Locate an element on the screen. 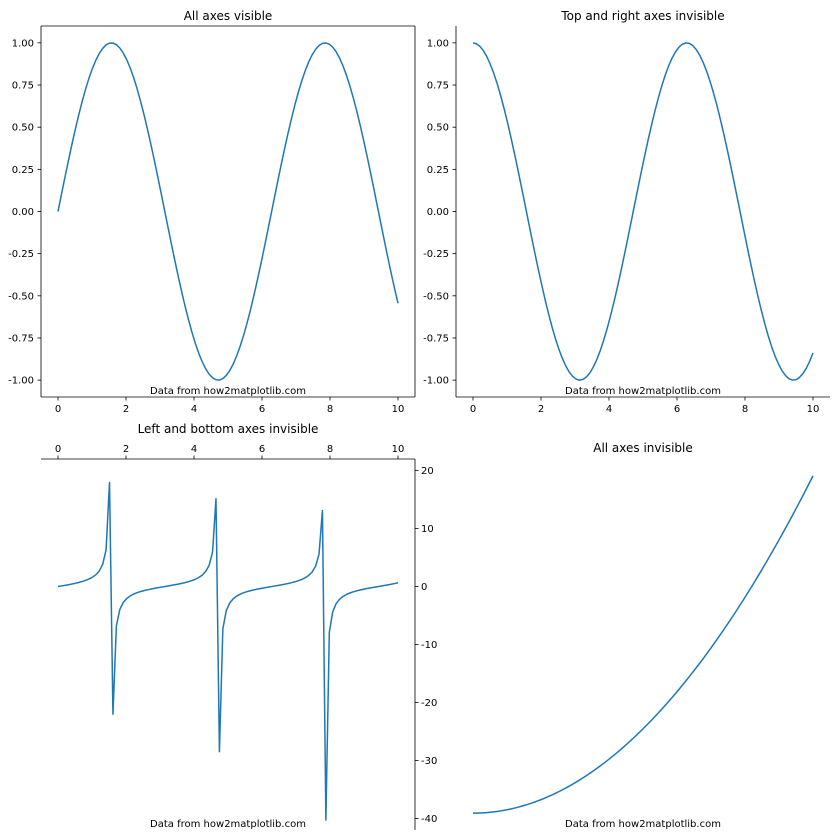 Image resolution: width=840 pixels, height=840 pixels. y-tick-label: -10 is located at coordinates (429, 645).